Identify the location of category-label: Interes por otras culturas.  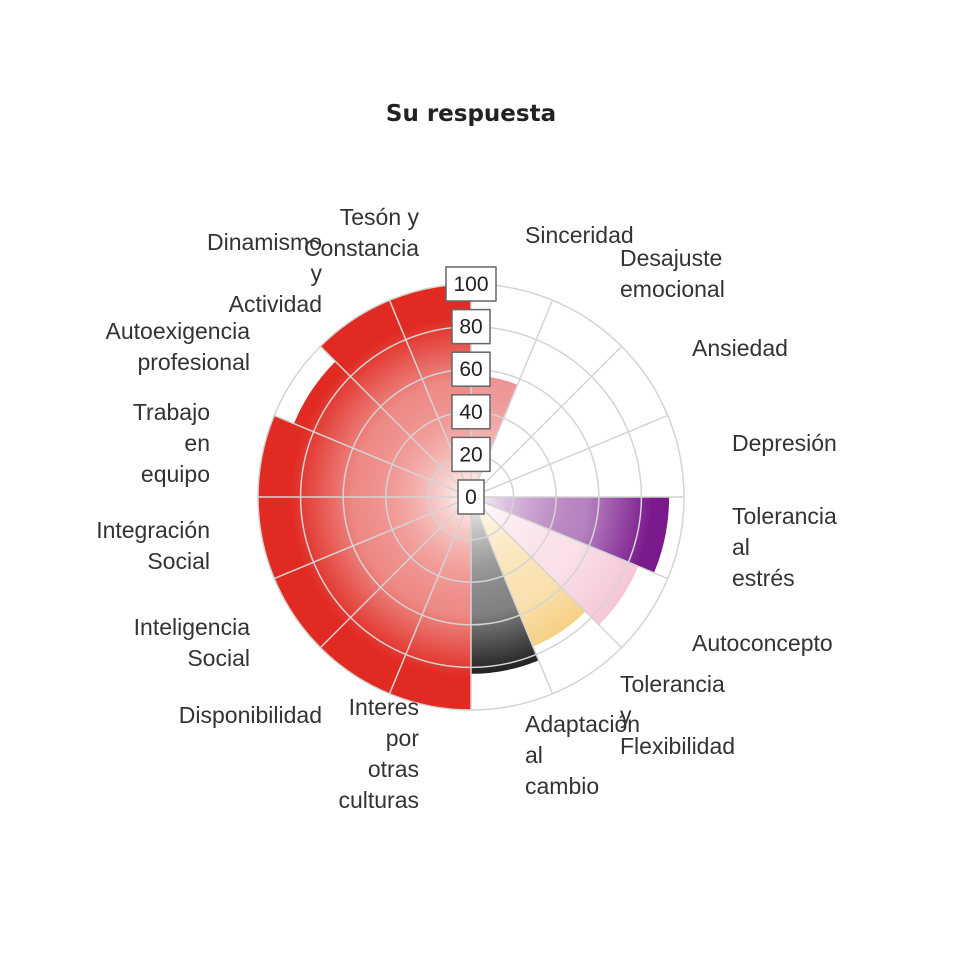
(378, 753).